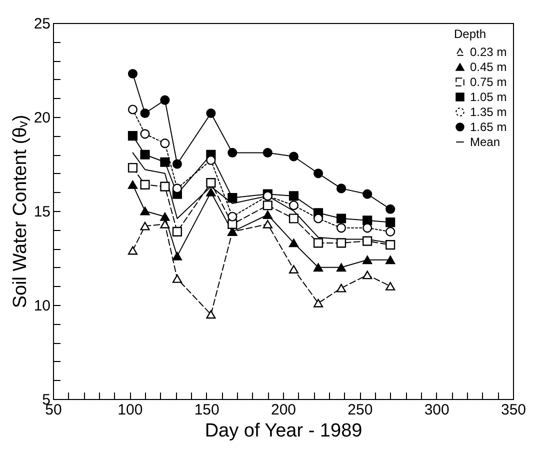 The height and width of the screenshot is (453, 546). Describe the element at coordinates (360, 410) in the screenshot. I see `x-tick-label: 250` at that location.